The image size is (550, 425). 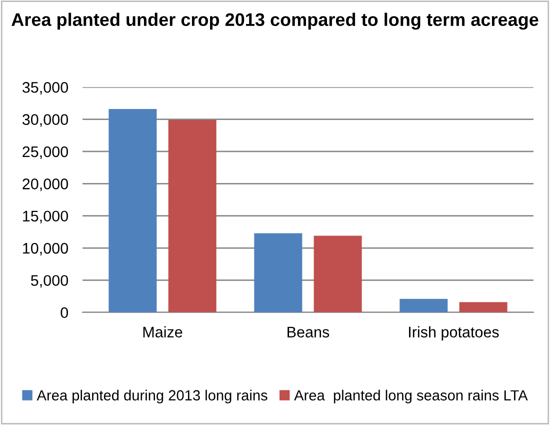 What do you see at coordinates (45, 217) in the screenshot?
I see `y-tick-label: 15,000` at bounding box center [45, 217].